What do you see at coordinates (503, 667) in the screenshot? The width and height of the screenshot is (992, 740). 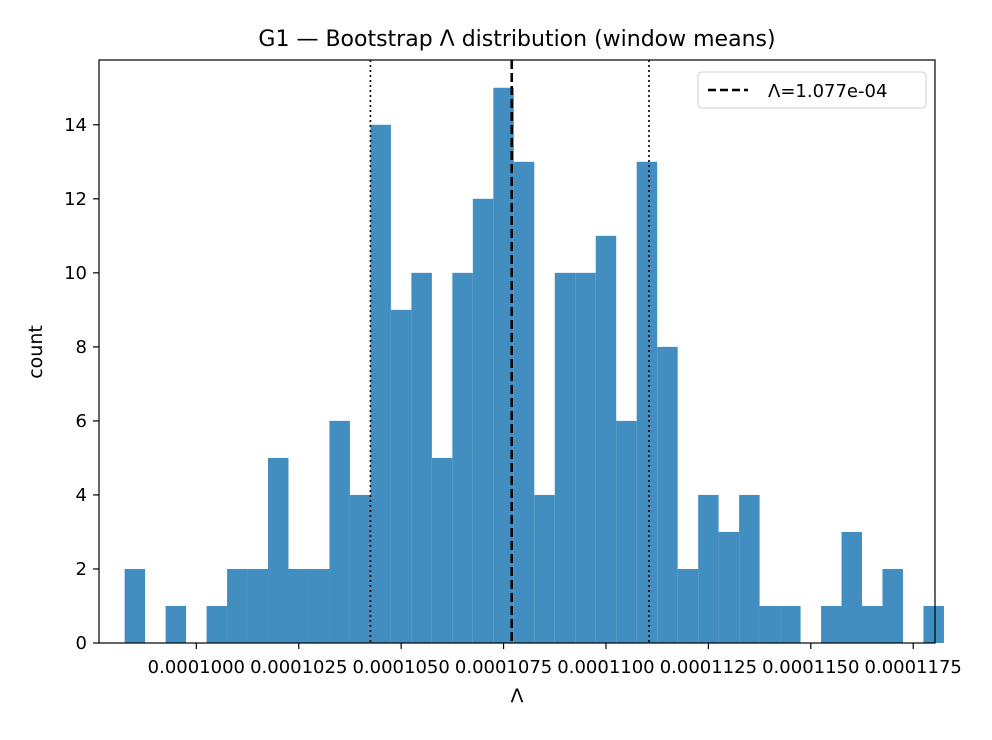 I see `x-tick-label: 0.0001075` at bounding box center [503, 667].